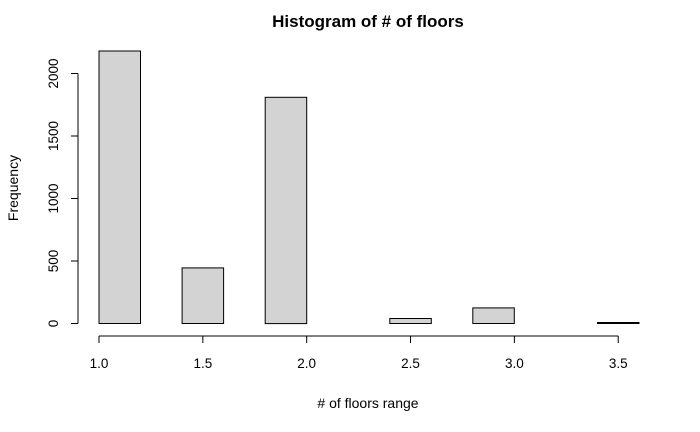 The height and width of the screenshot is (432, 700). Describe the element at coordinates (13, 188) in the screenshot. I see `y-axis-title: Frequency` at that location.